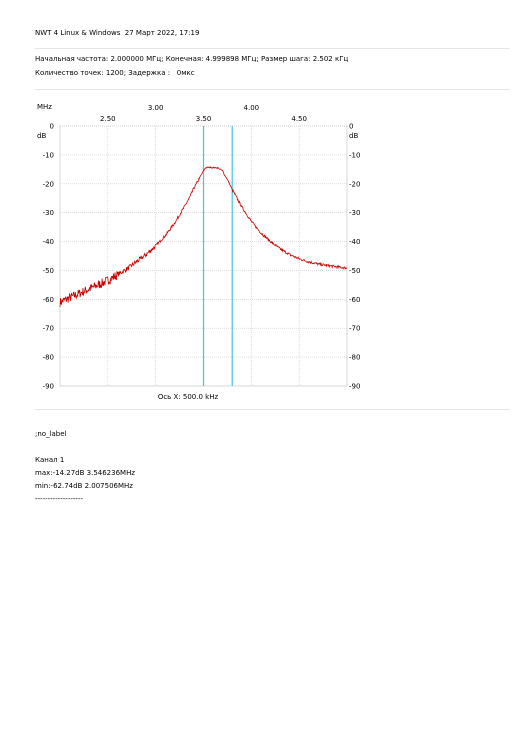 The width and height of the screenshot is (530, 750). I want to click on x-tick-label-upper: 4.00, so click(252, 108).